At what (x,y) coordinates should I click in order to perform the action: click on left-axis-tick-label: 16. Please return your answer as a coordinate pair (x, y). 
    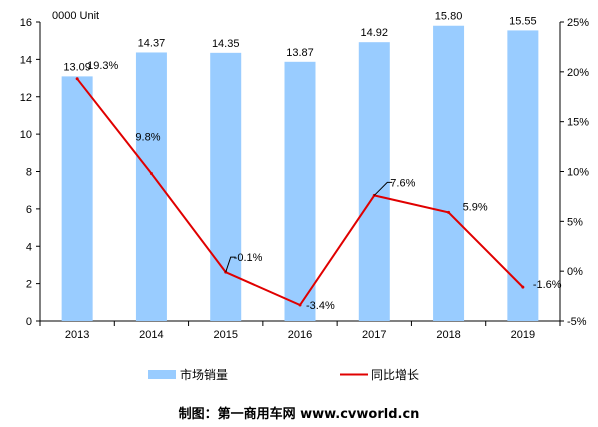
    Looking at the image, I should click on (26, 23).